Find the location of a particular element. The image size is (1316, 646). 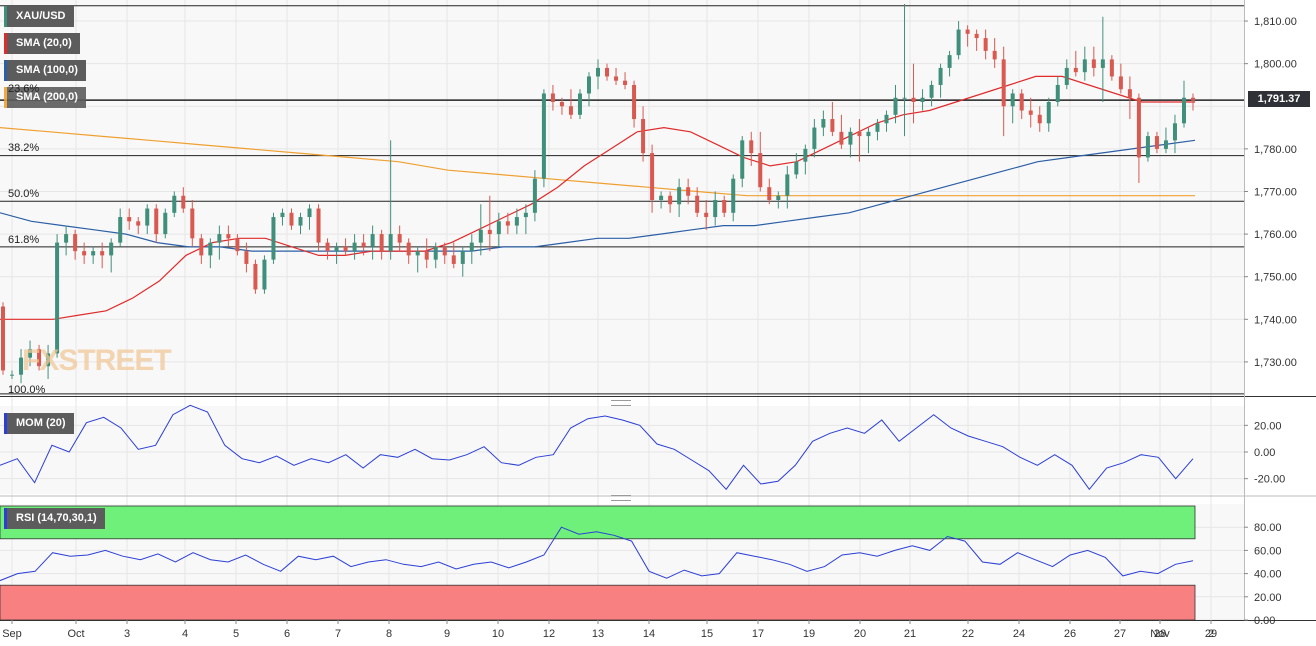

sma200-color-swatch is located at coordinates (5, 97).